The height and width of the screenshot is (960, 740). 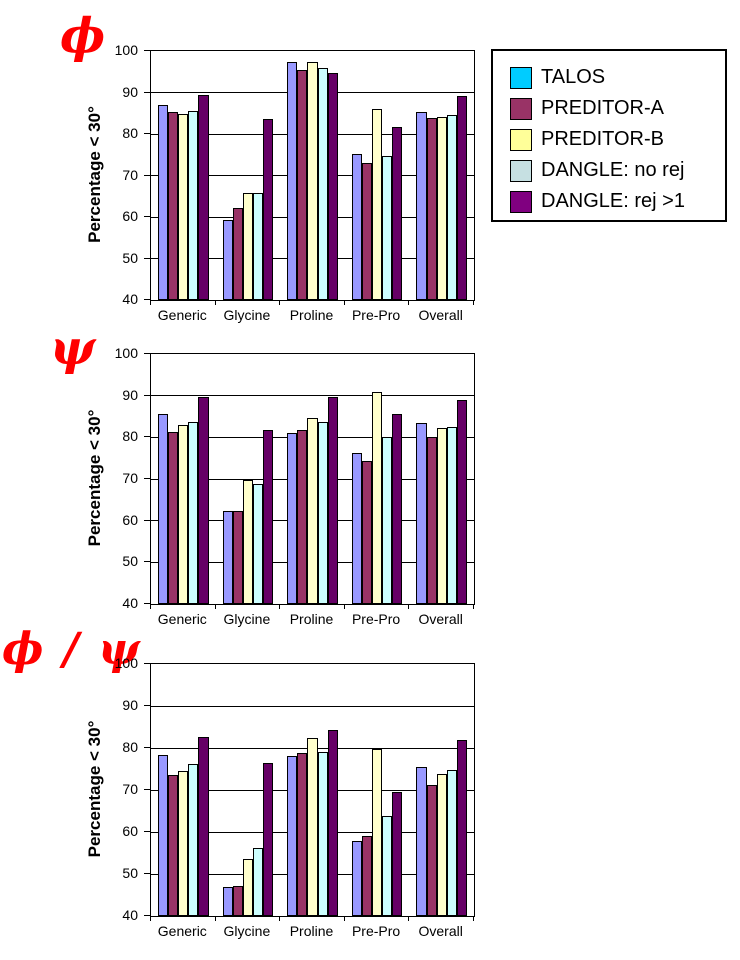 I want to click on legend-label: PREDITOR-A, so click(x=602, y=108).